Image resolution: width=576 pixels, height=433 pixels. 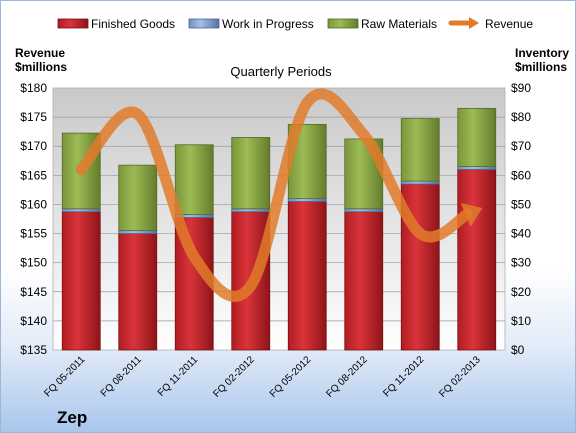 What do you see at coordinates (460, 377) in the screenshot?
I see `category-label: FQ 02-2013` at bounding box center [460, 377].